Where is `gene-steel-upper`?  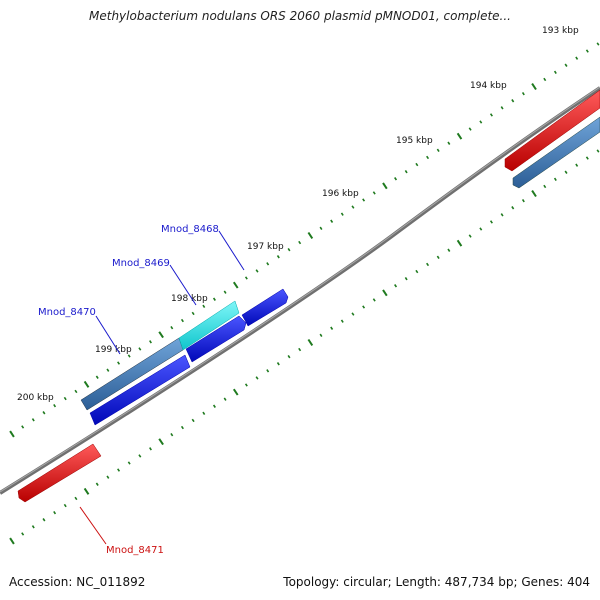 gene-steel-upper is located at coordinates (556, 152).